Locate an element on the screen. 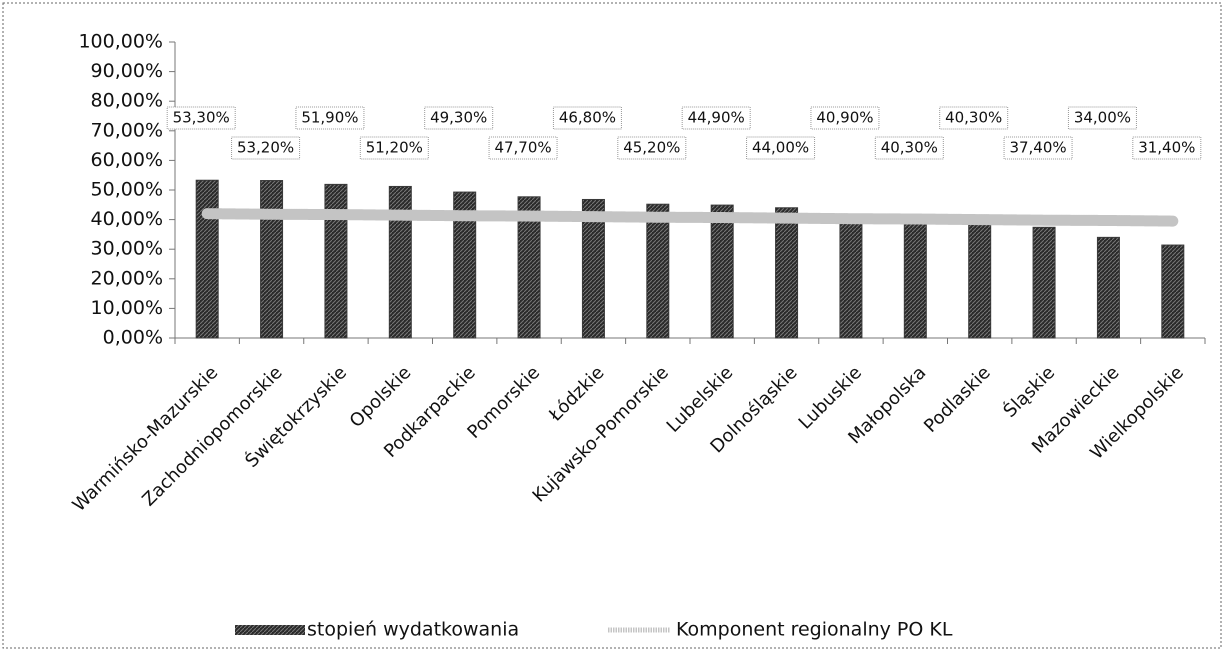  y-tick-label: 50,00% is located at coordinates (127, 190).